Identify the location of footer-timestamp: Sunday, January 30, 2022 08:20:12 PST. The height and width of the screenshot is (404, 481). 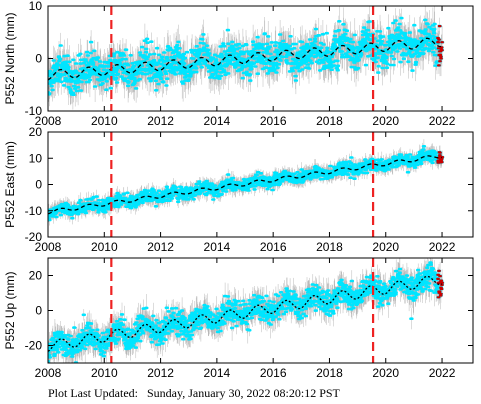
(243, 393).